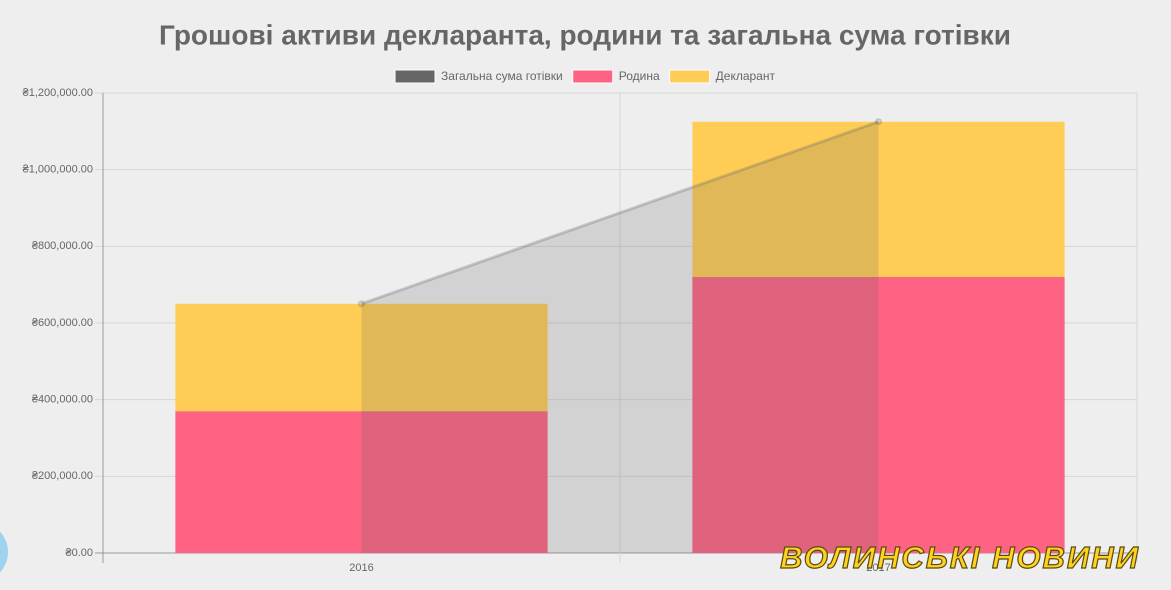  I want to click on watermark: ВОЛИНСЬКІ НОВИНИ, so click(960, 557).